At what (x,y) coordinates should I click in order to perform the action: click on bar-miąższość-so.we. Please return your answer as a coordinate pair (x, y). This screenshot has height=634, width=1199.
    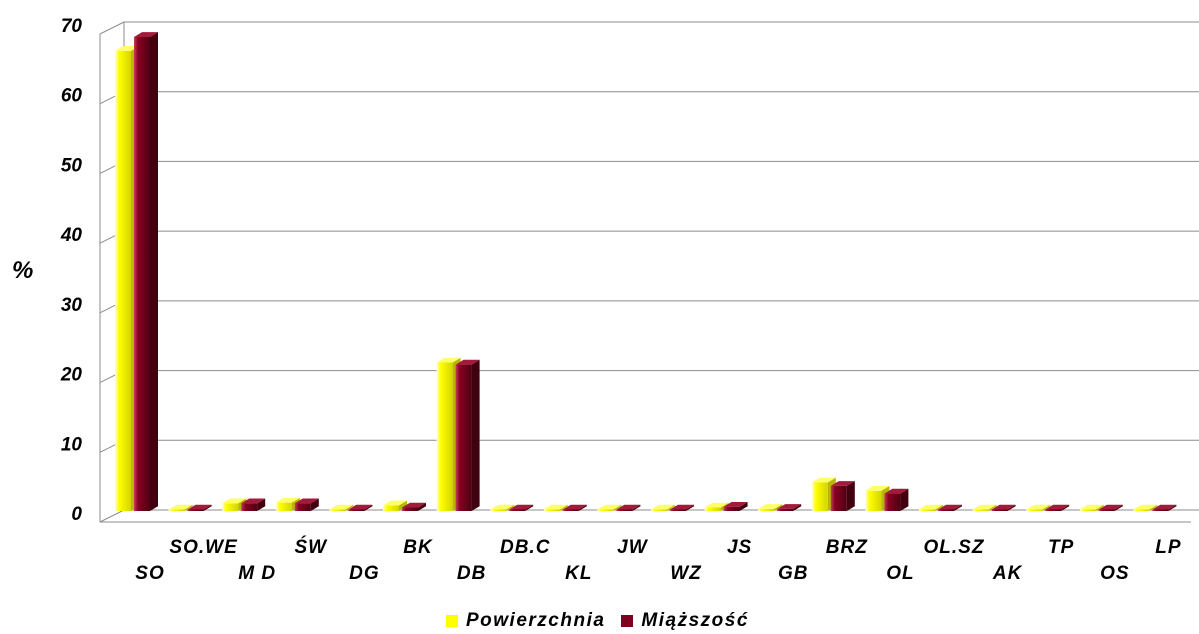
    Looking at the image, I should click on (199, 507).